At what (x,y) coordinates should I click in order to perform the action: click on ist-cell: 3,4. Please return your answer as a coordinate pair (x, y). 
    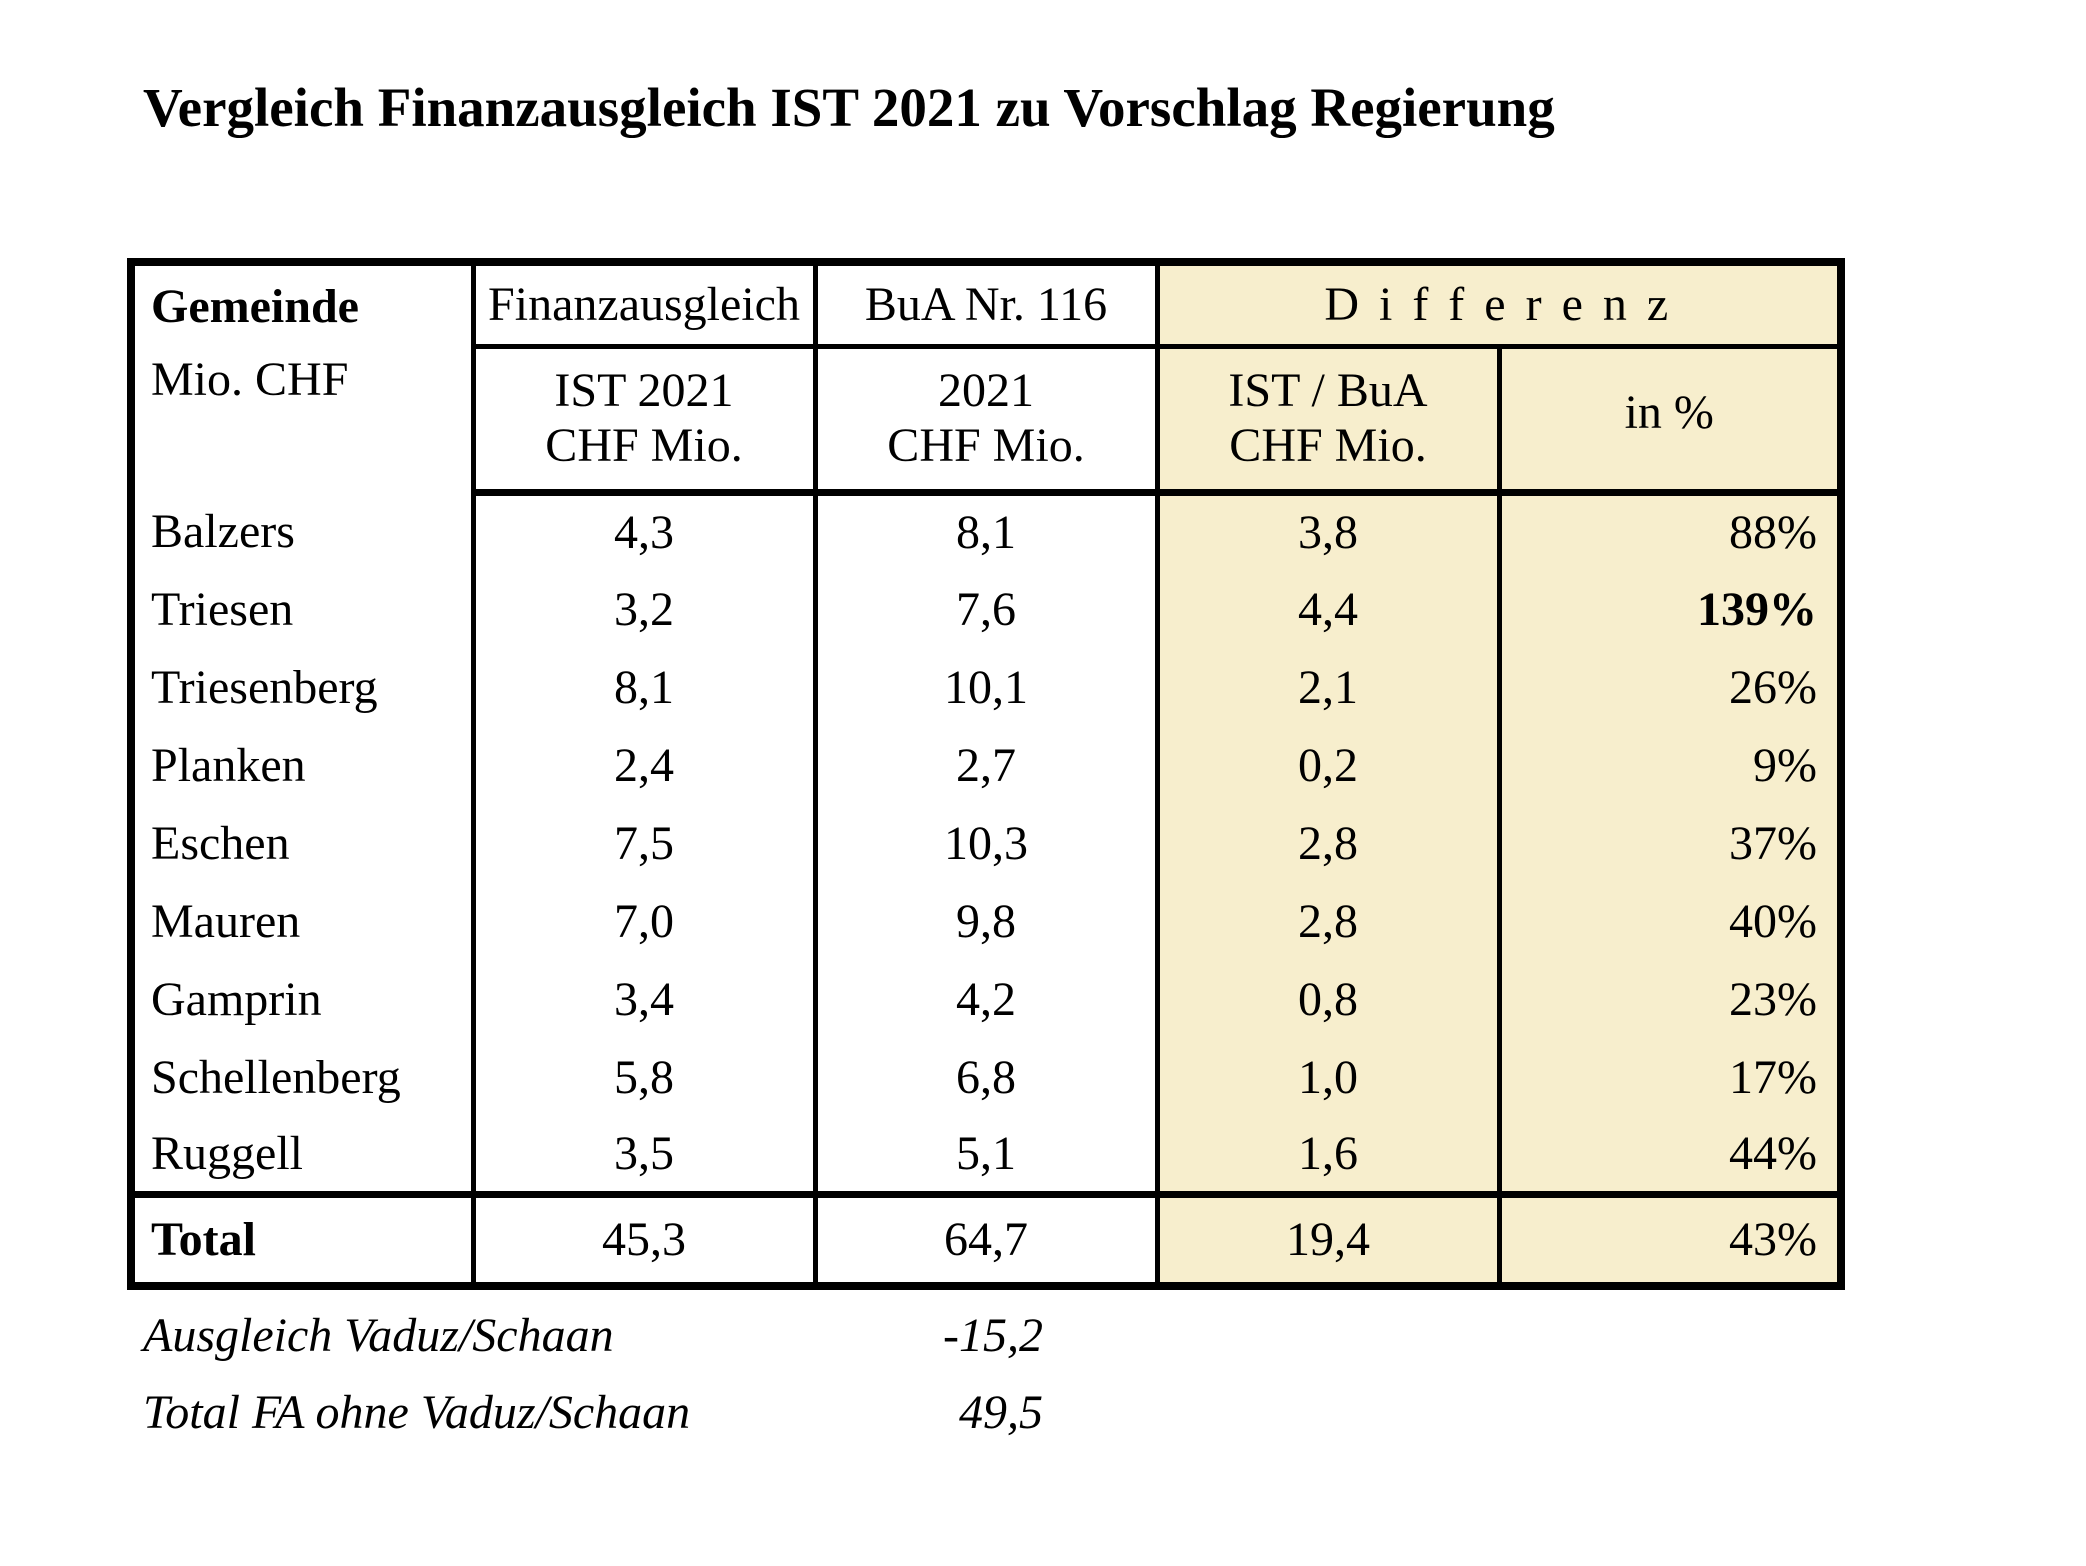
    Looking at the image, I should click on (642, 999).